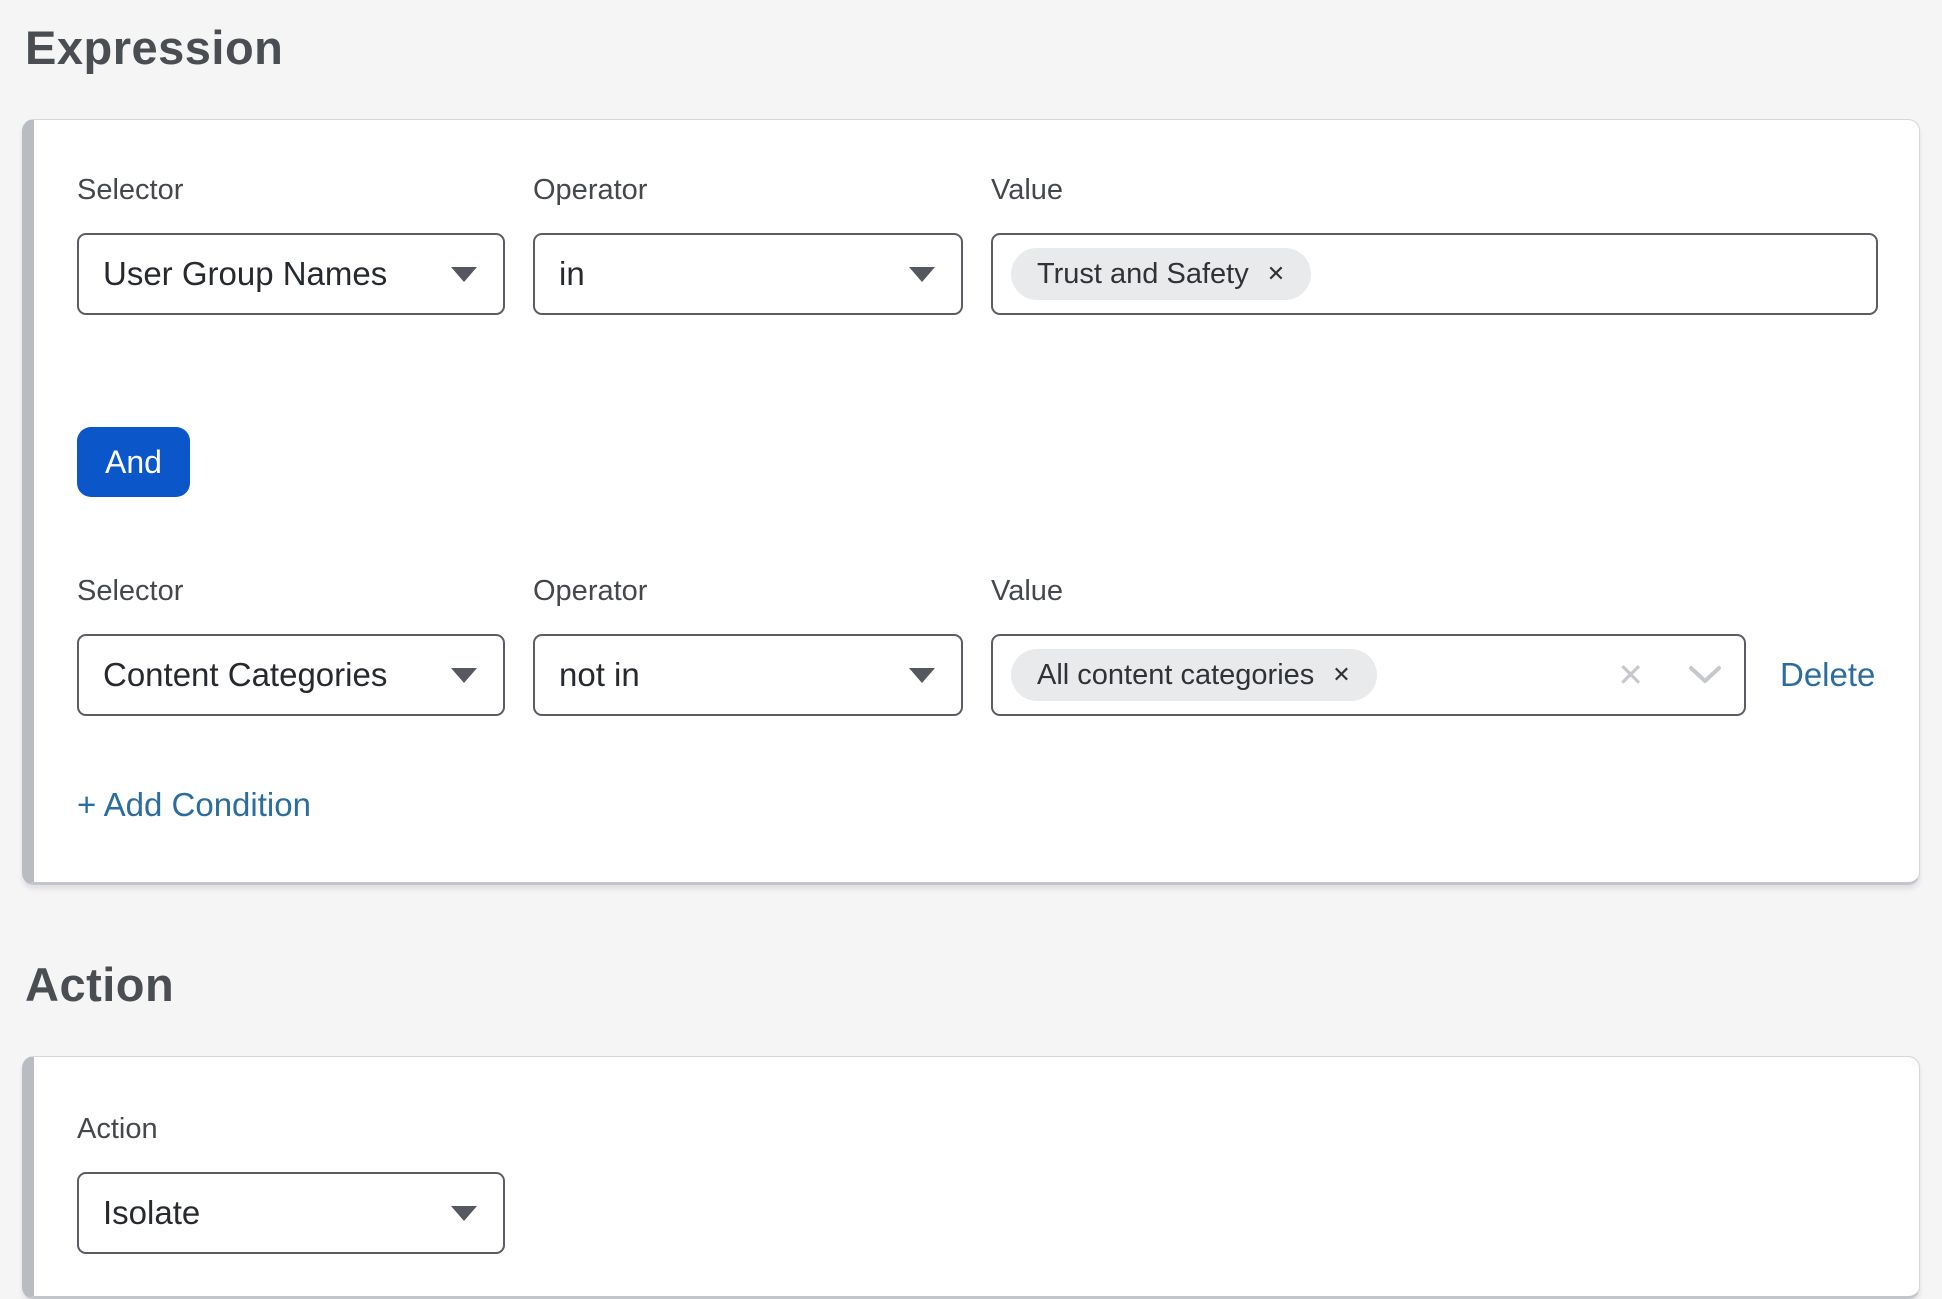 This screenshot has height=1299, width=1942. Describe the element at coordinates (1143, 273) in the screenshot. I see `value-tag-text: Trust and Safety` at that location.